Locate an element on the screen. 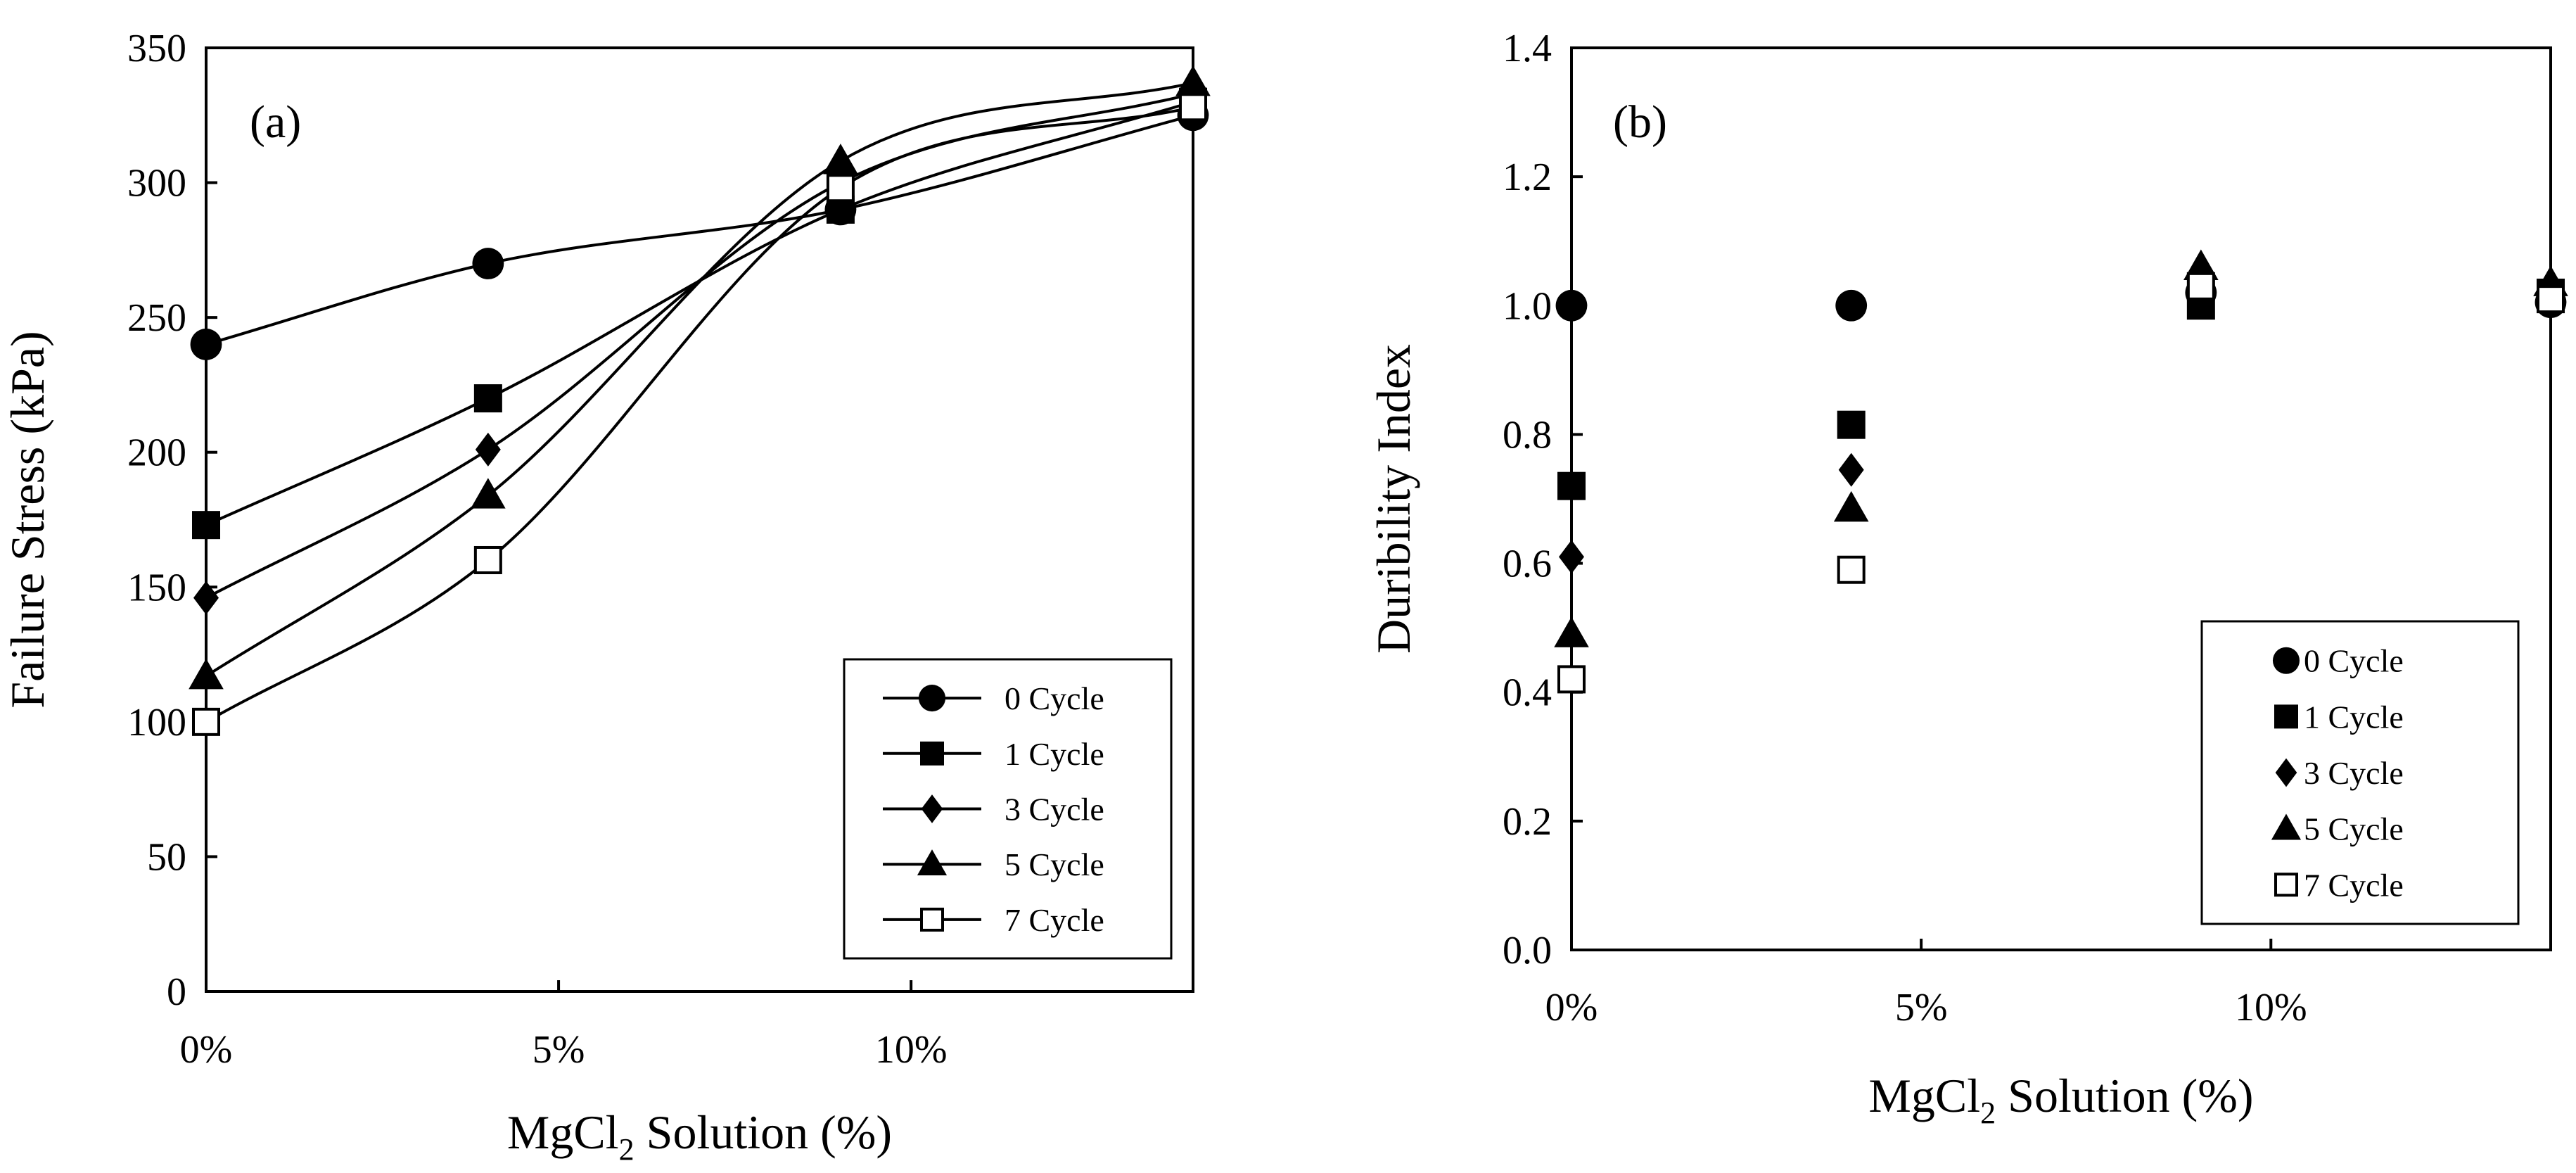 The width and height of the screenshot is (2576, 1173). legend-box is located at coordinates (2360, 772).